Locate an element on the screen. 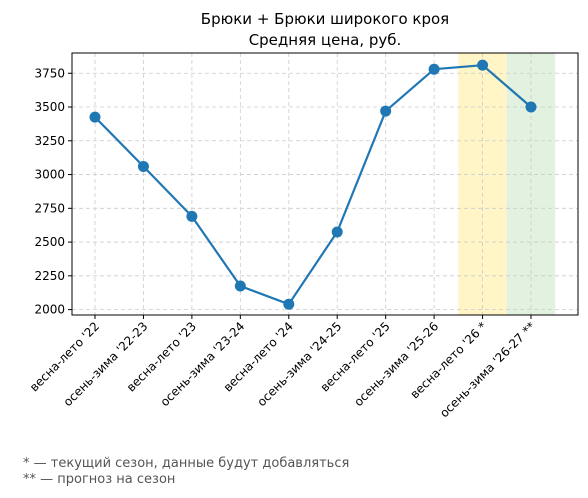 The image size is (588, 498). x-tick-label: осень-зима '22-23 is located at coordinates (106, 364).